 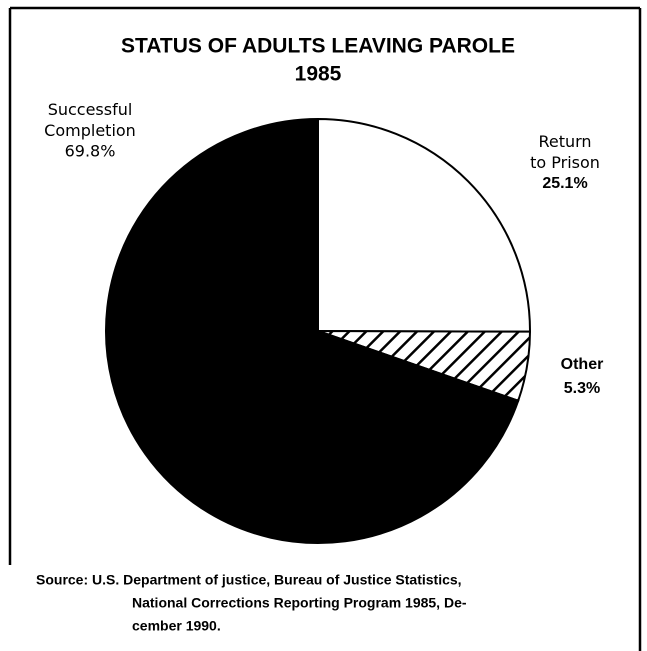 I want to click on value-label: 69.8%, so click(x=90, y=151).